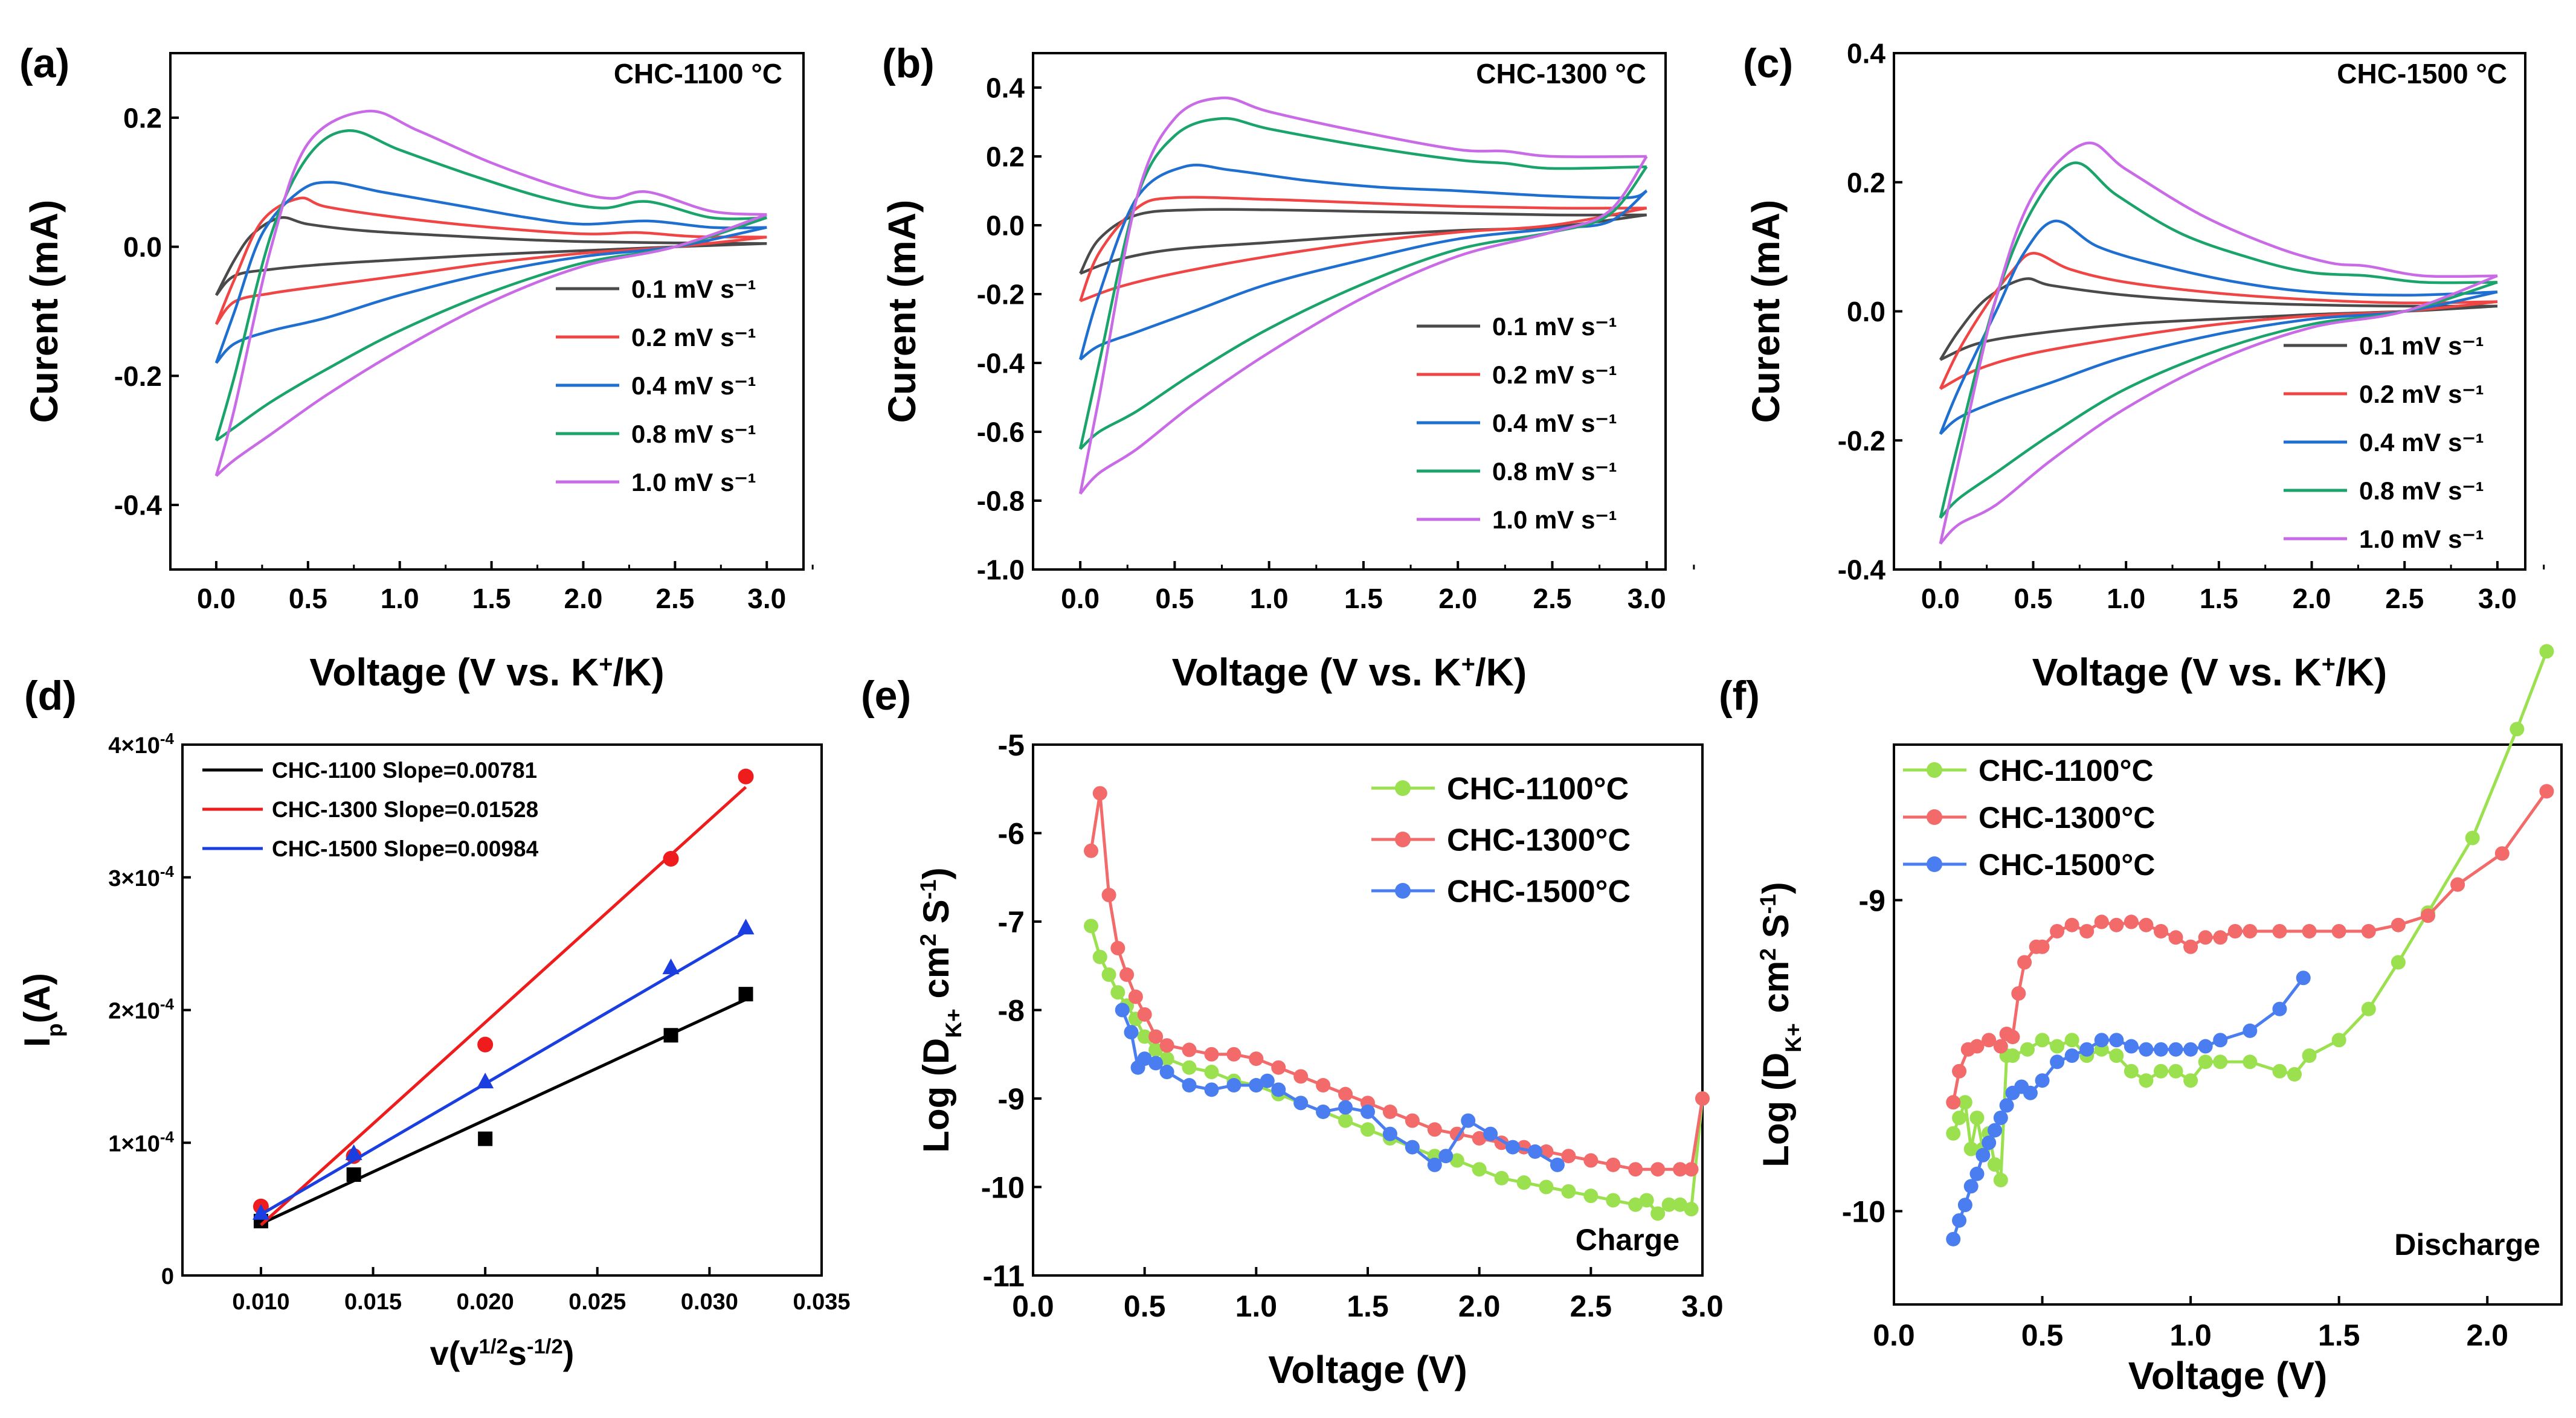  Describe the element at coordinates (1866, 183) in the screenshot. I see `panel-c-ytick-label: 0.2` at that location.